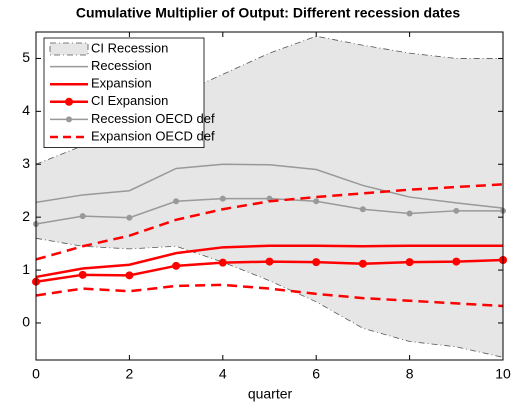 The width and height of the screenshot is (531, 413). I want to click on legend-label: Recession, so click(121, 65).